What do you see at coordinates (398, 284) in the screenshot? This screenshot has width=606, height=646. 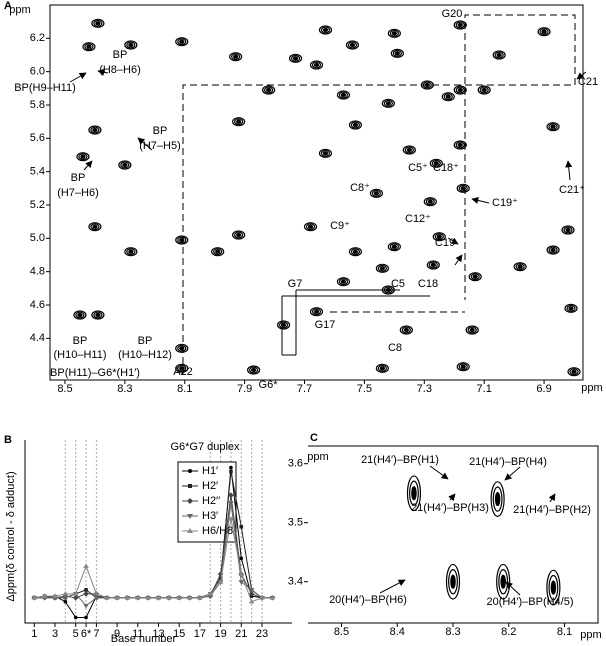 I see `peak-annotation: C5` at bounding box center [398, 284].